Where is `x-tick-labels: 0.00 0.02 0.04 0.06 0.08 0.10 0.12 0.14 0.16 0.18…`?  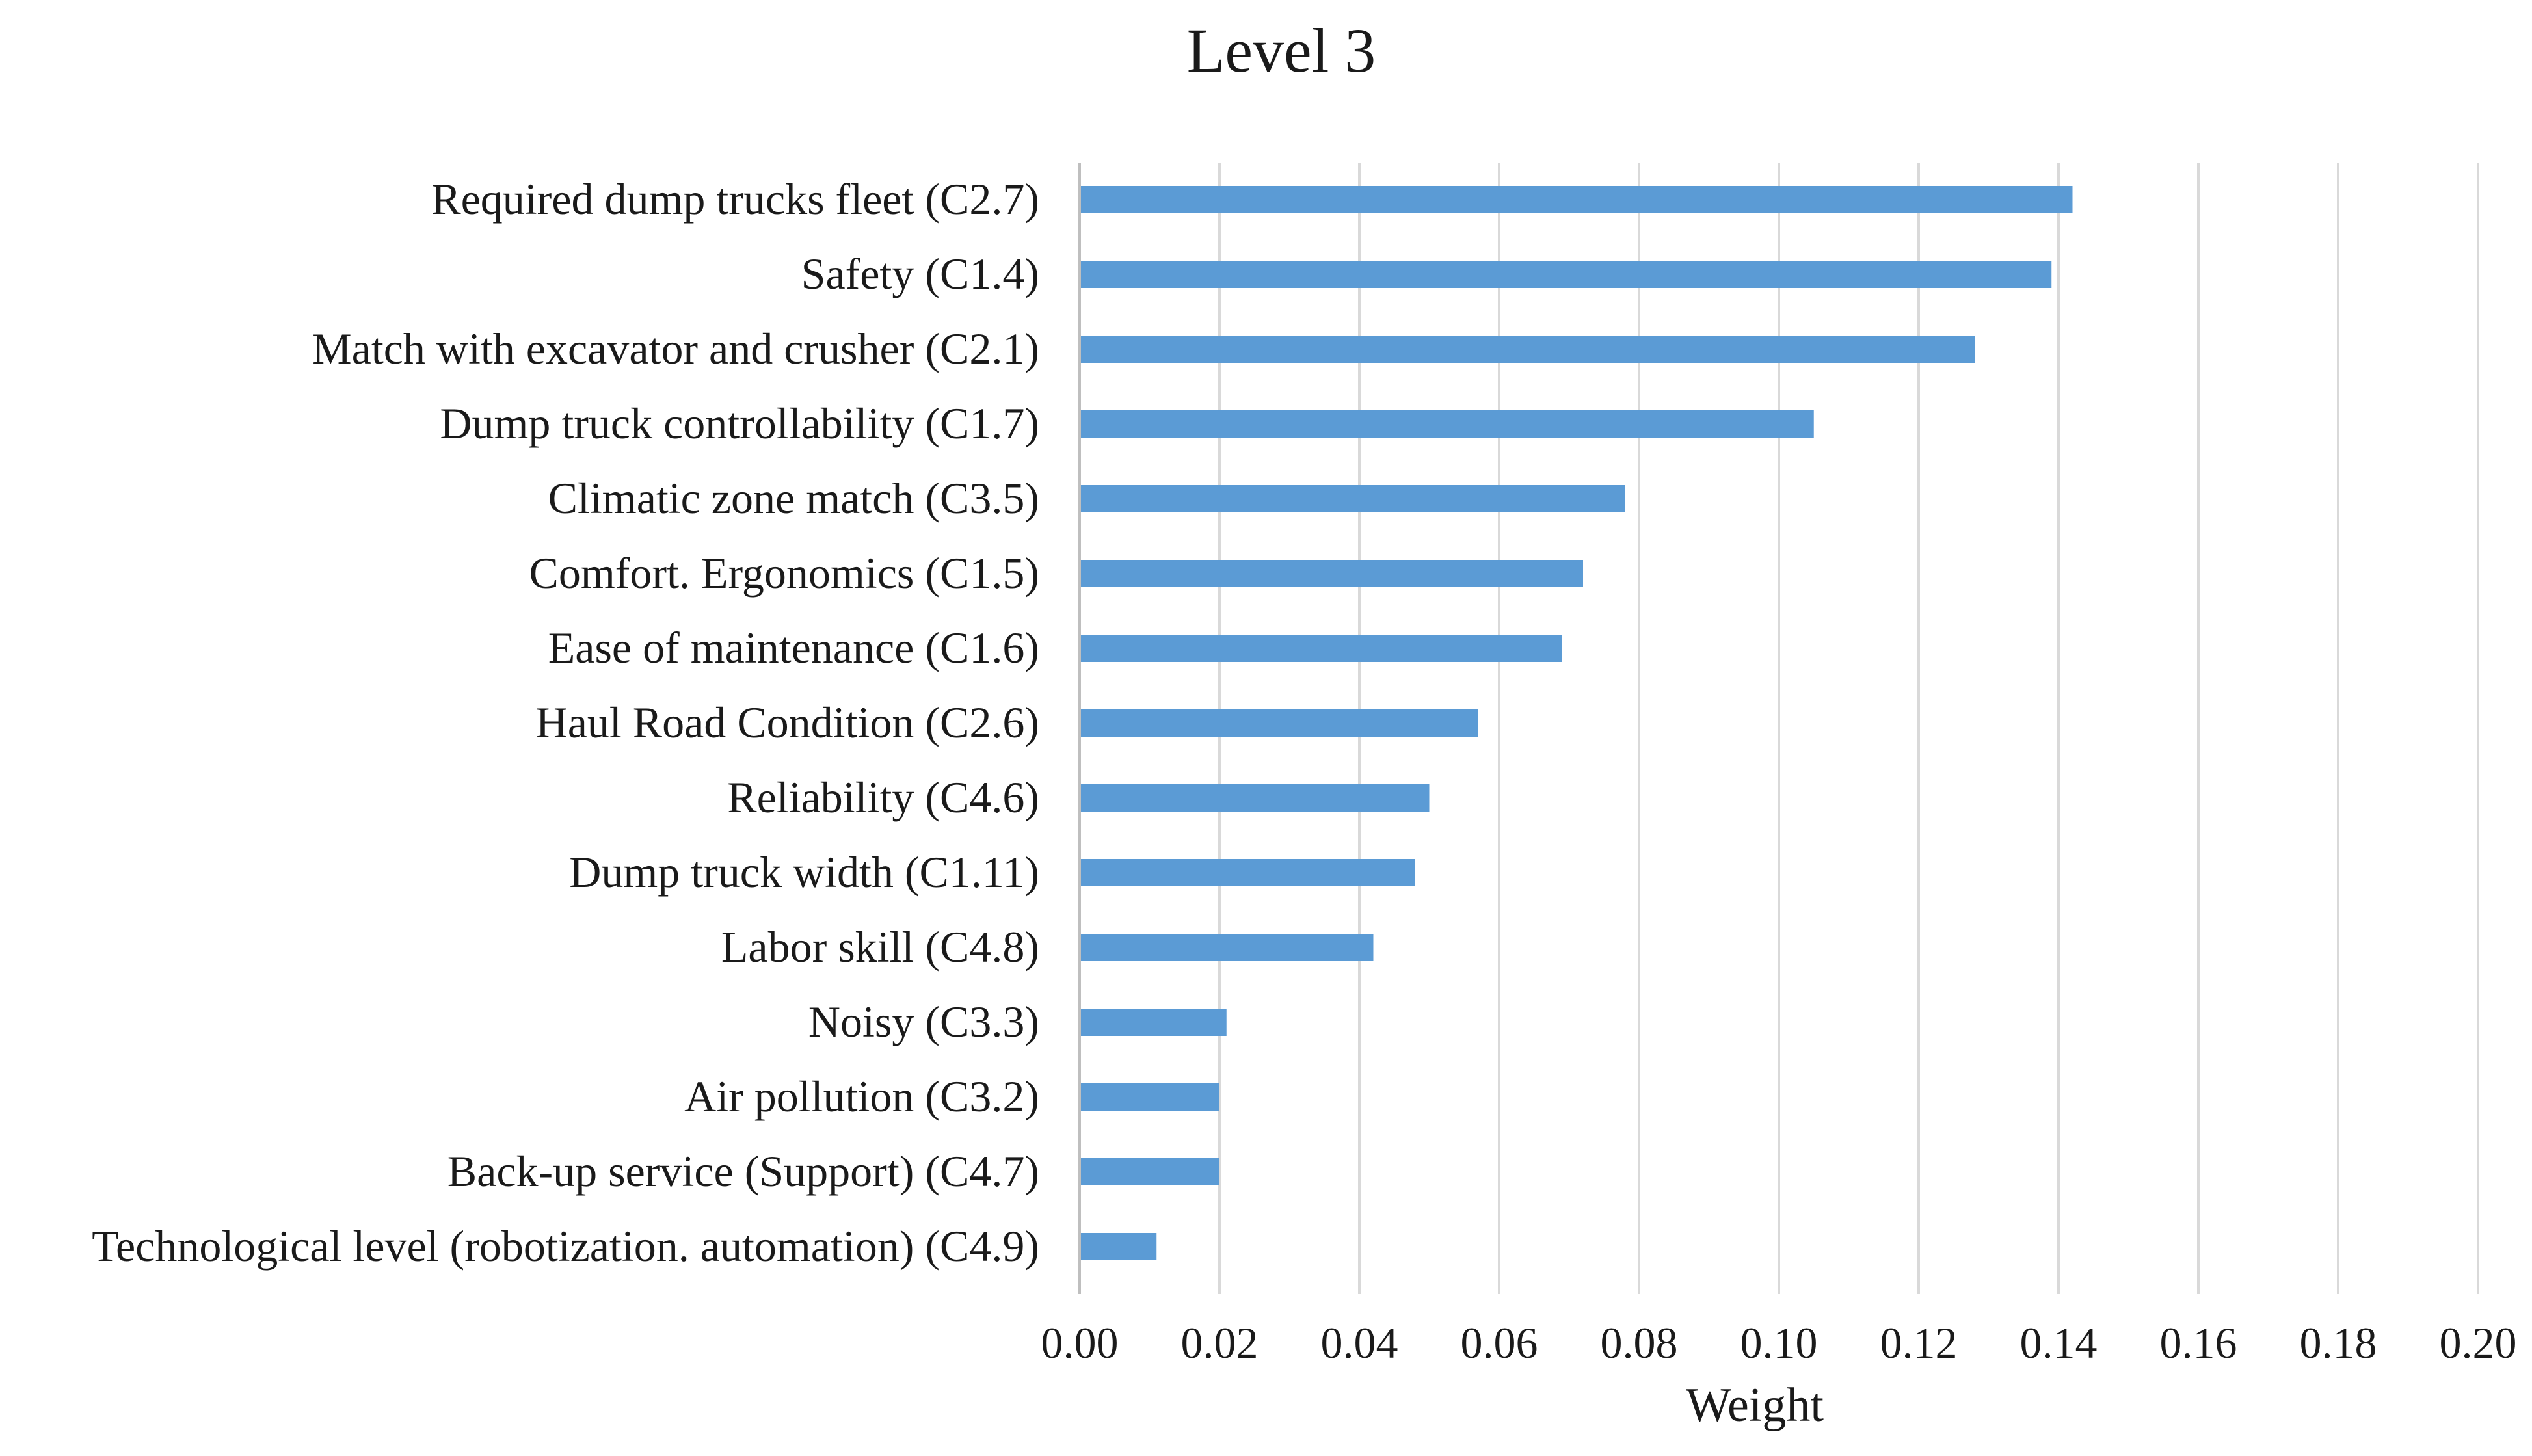
x-tick-labels: 0.00 0.02 0.04 0.06 0.08 0.10 0.12 0.14 0.16 0.18… is located at coordinates (1779, 1343).